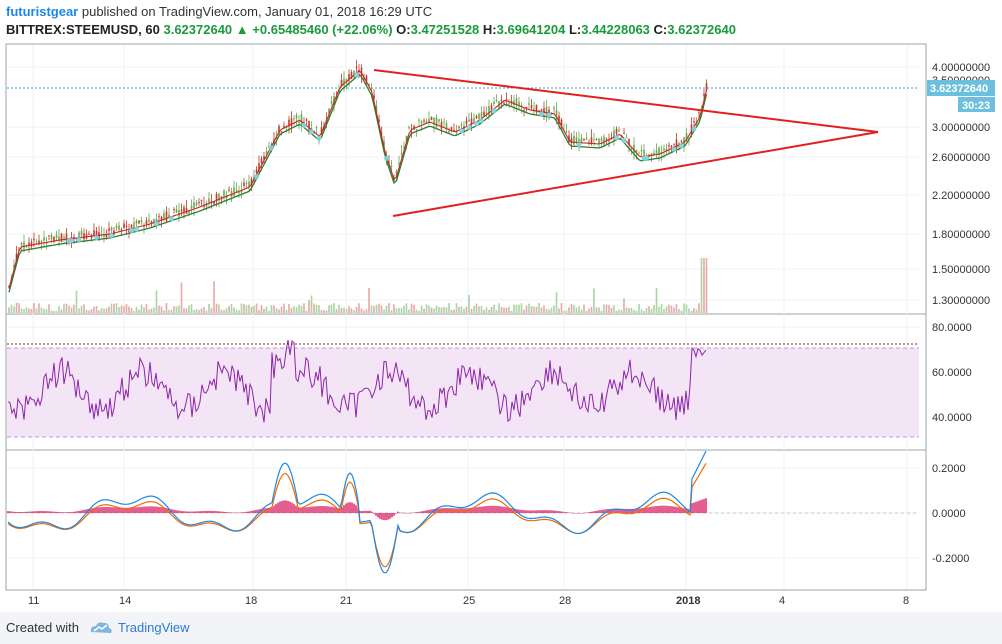 Image resolution: width=1002 pixels, height=644 pixels. Describe the element at coordinates (949, 469) in the screenshot. I see `macd-tick-label: 0.2000` at that location.